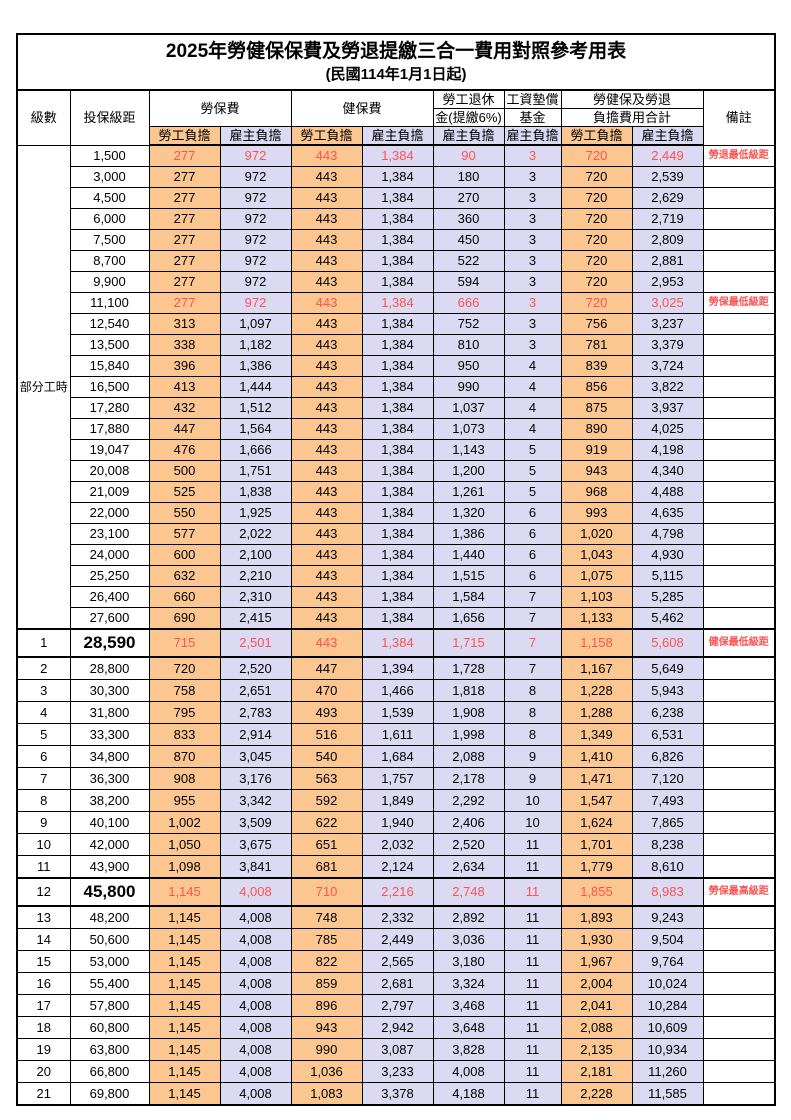  What do you see at coordinates (396, 756) in the screenshot?
I see `table-row: 6 34,800 870 3,045 540 1,684 2,088 9 1,410 6,826` at bounding box center [396, 756].